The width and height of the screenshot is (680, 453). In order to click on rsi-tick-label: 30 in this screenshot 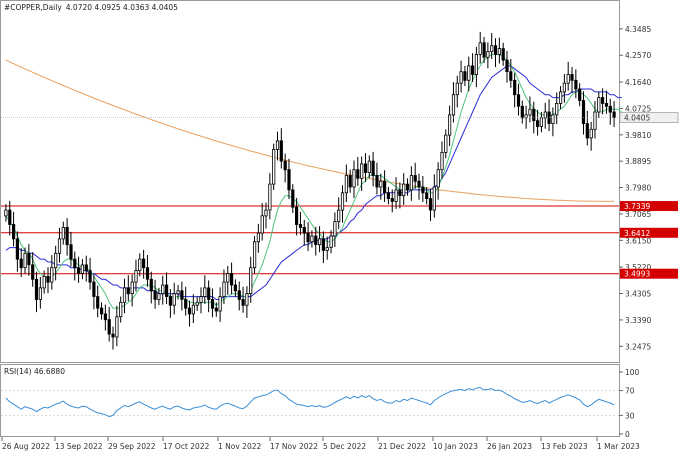, I will do `click(630, 415)`.